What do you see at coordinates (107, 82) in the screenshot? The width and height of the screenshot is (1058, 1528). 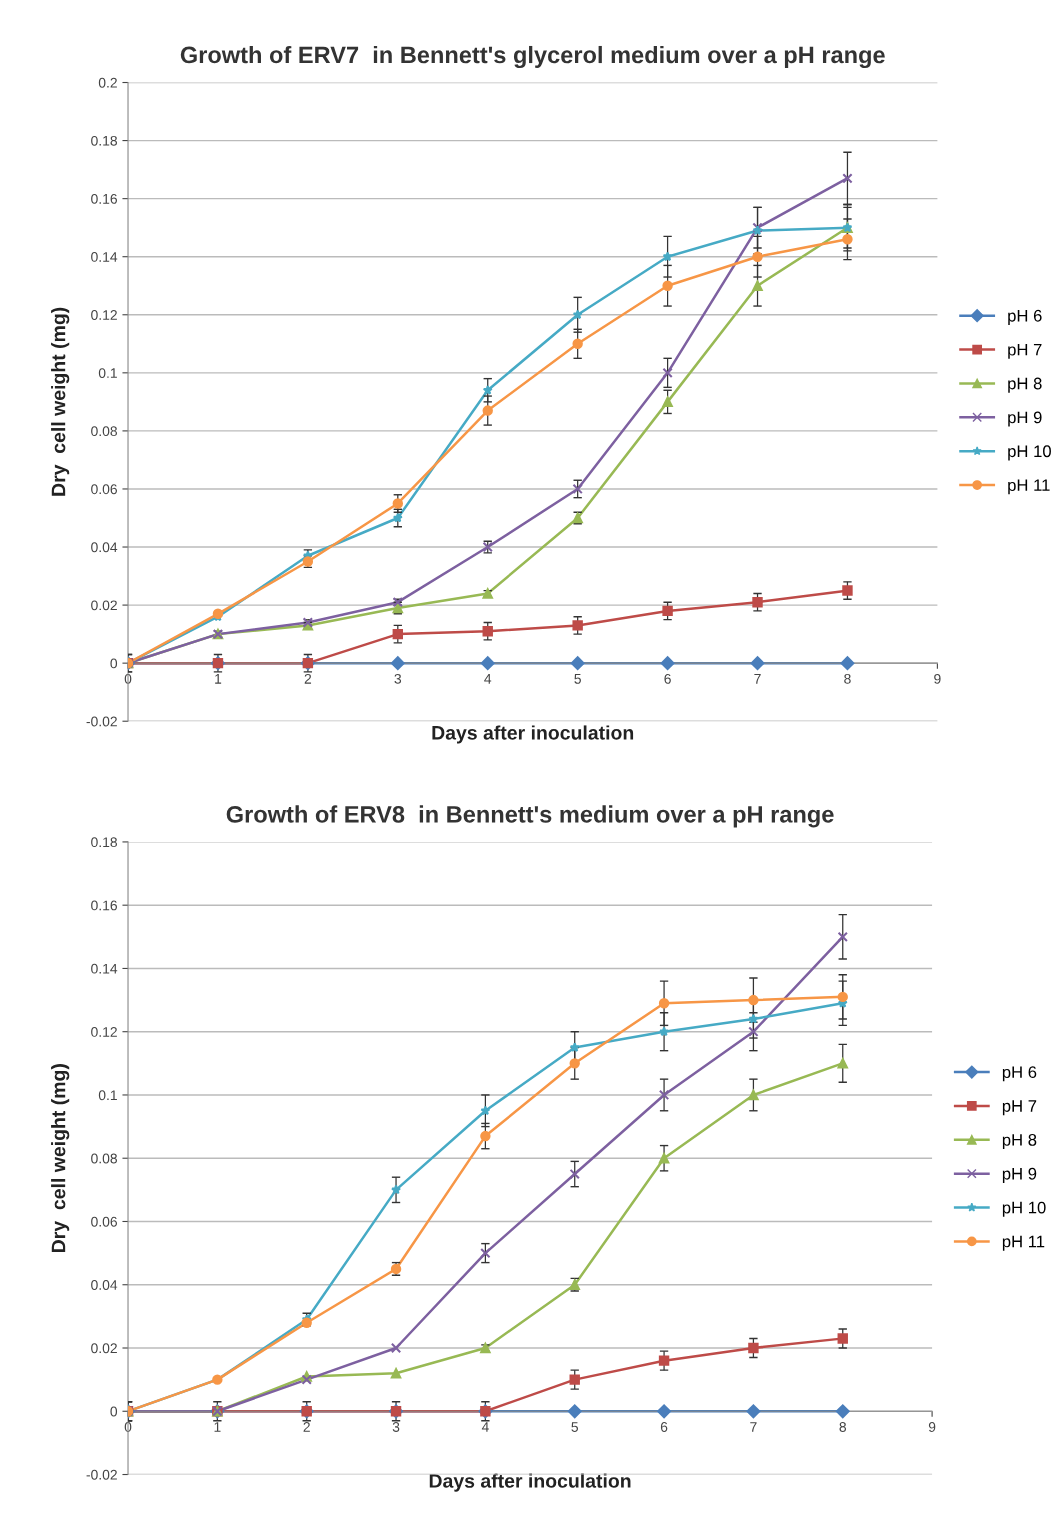 I see `y-tick-label: 0.2` at bounding box center [107, 82].